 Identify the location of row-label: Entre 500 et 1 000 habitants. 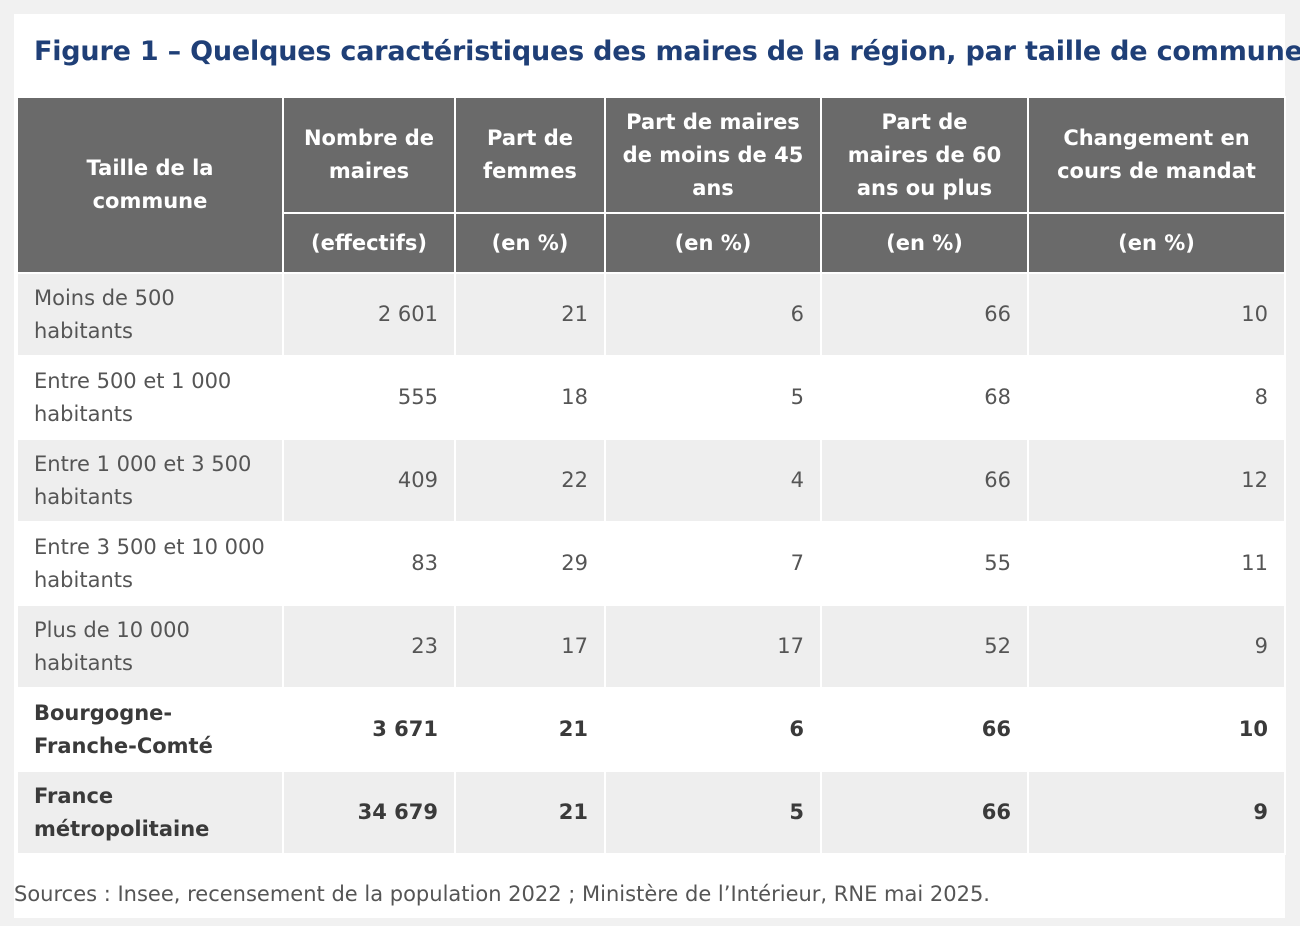
(150, 397).